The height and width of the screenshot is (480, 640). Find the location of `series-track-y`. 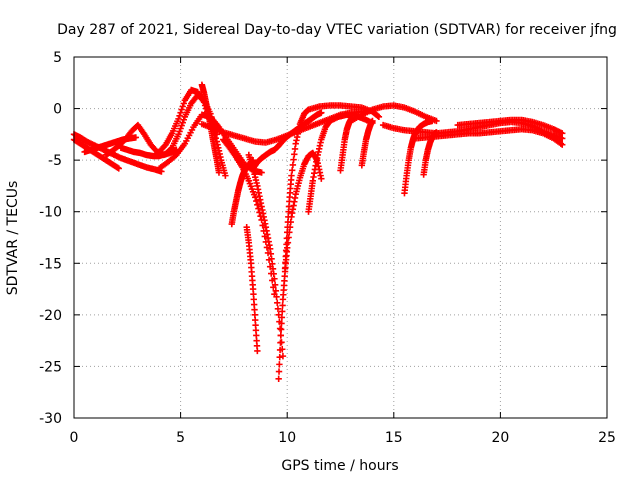

series-track-y is located at coordinates (510, 126).